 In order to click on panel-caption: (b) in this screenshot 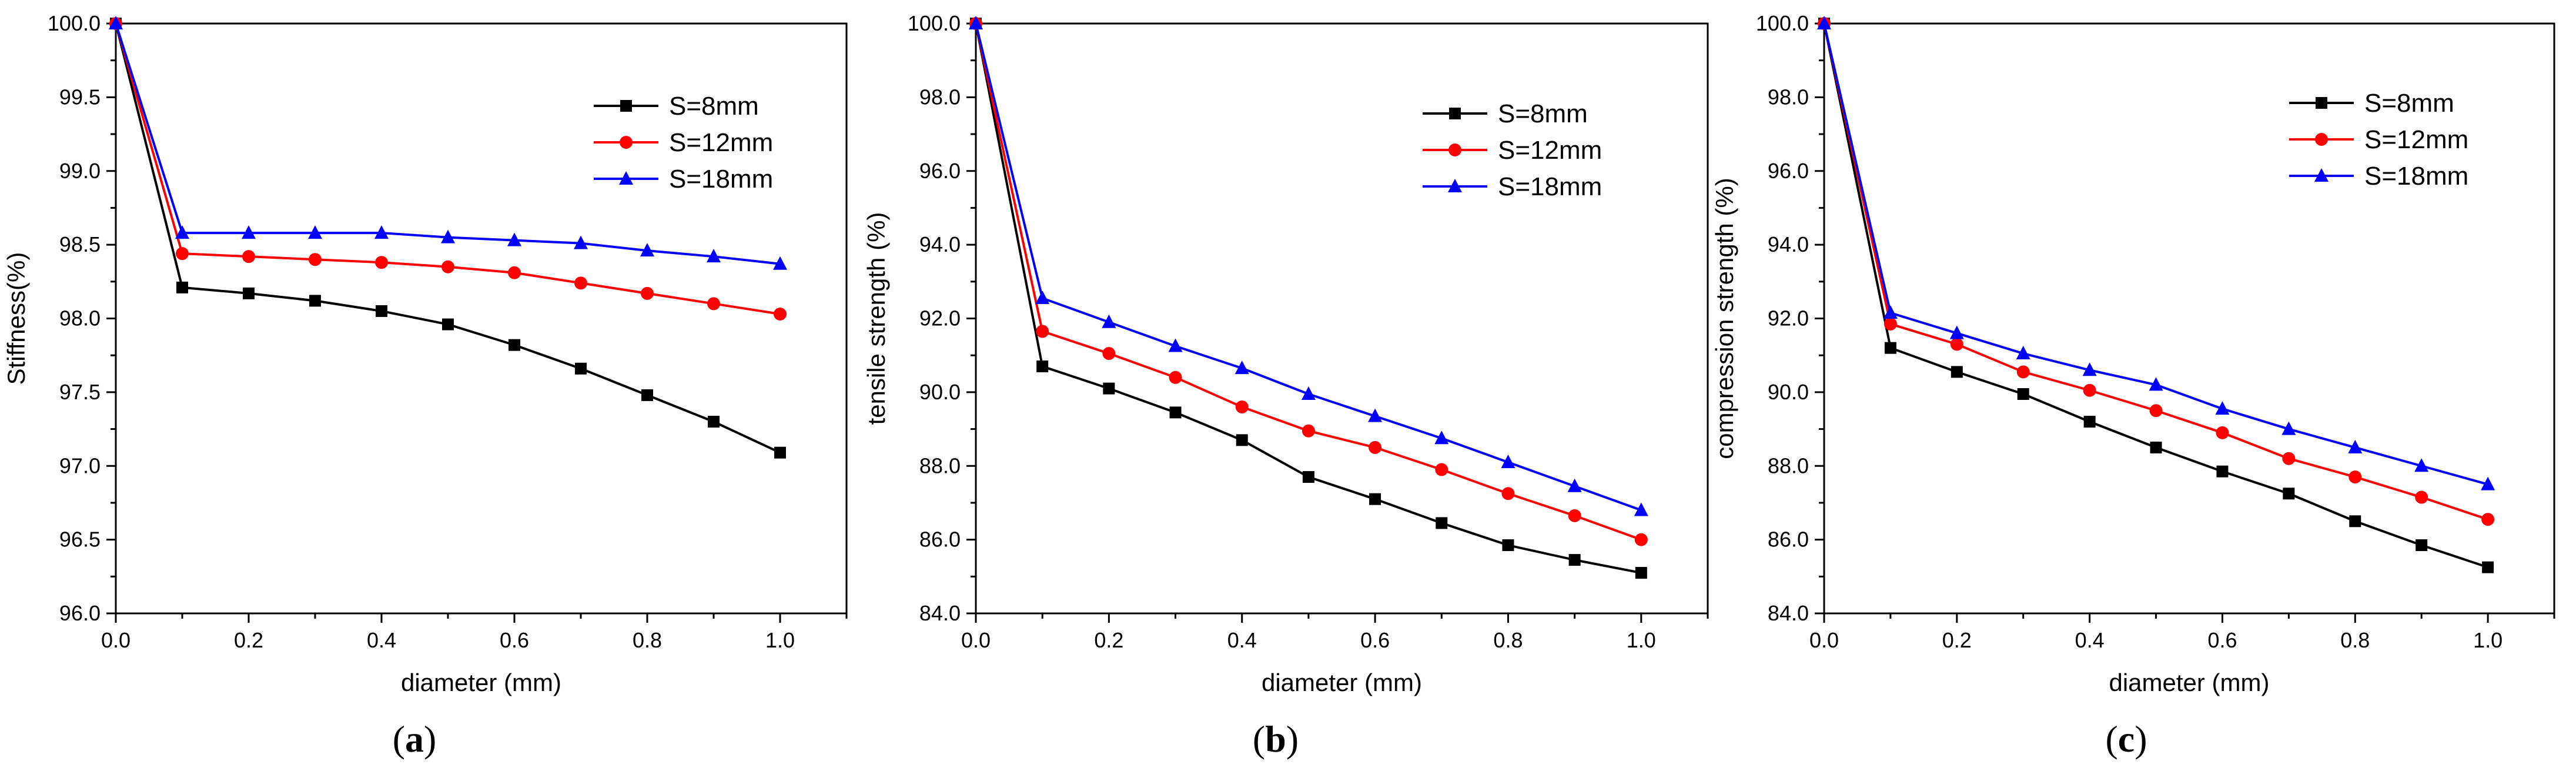, I will do `click(1276, 739)`.